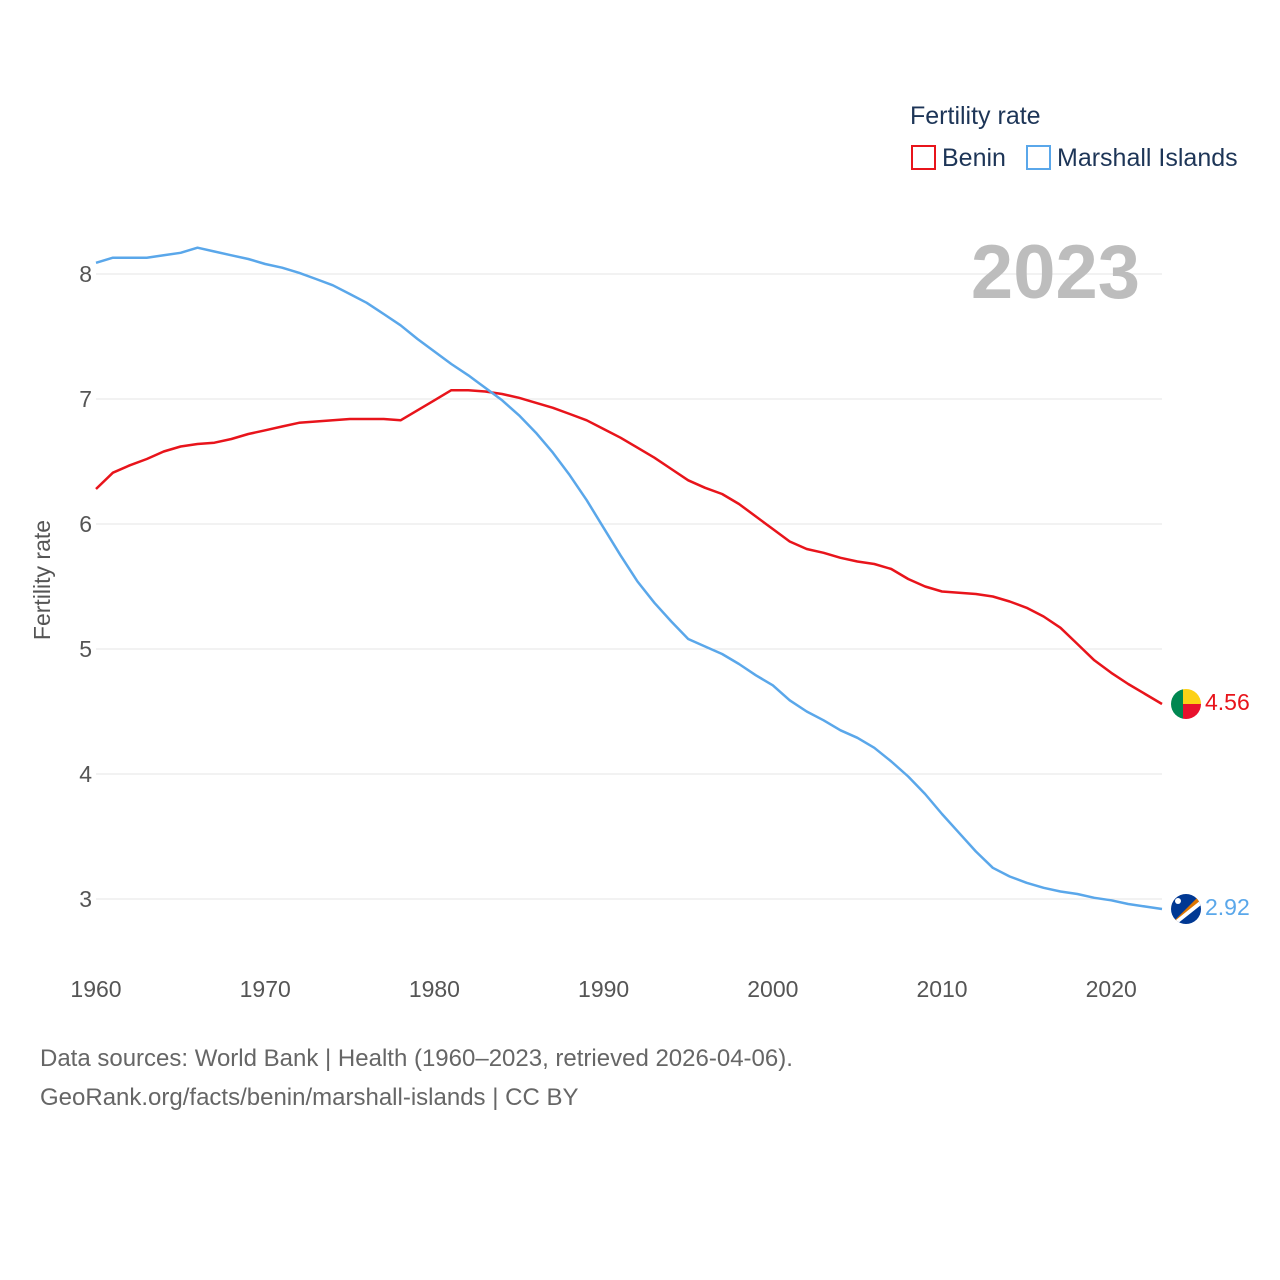  What do you see at coordinates (95, 989) in the screenshot?
I see `x-tick-label: 1960` at bounding box center [95, 989].